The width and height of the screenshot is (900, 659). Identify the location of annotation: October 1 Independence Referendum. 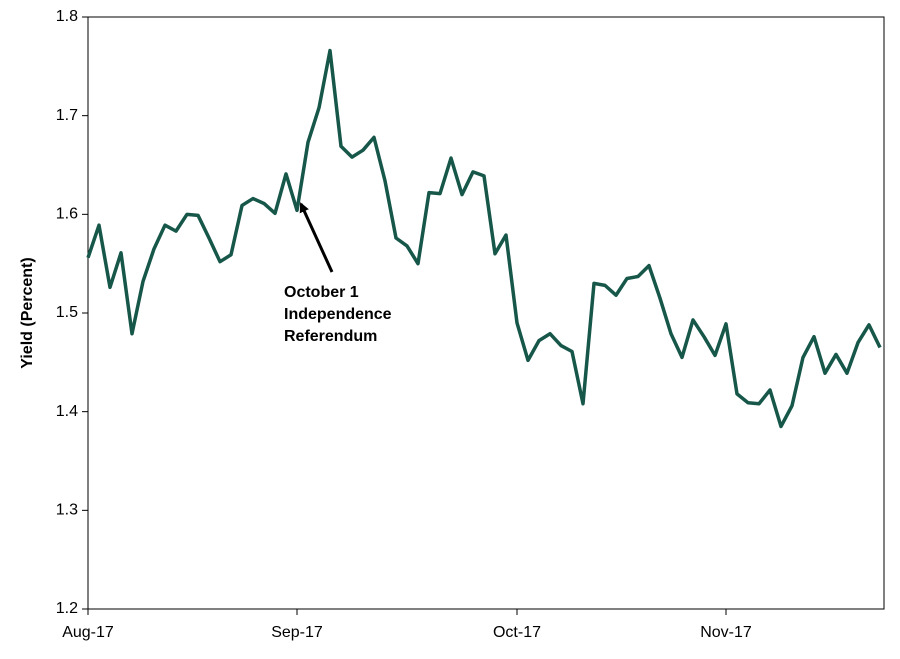
(338, 314).